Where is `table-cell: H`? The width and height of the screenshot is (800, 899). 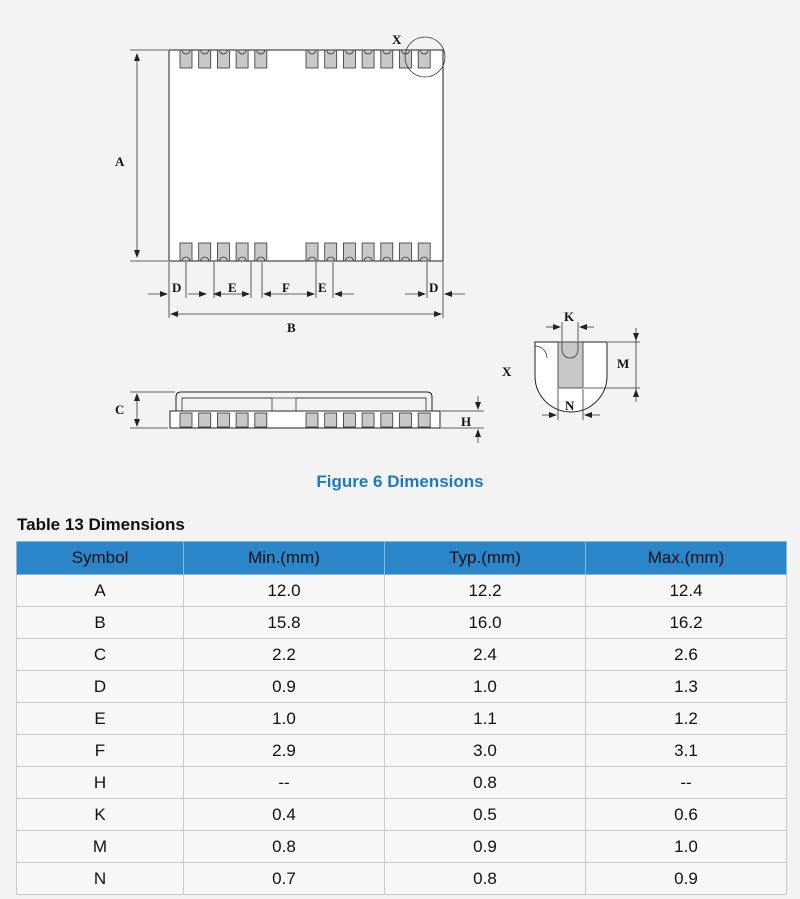
table-cell: H is located at coordinates (100, 782).